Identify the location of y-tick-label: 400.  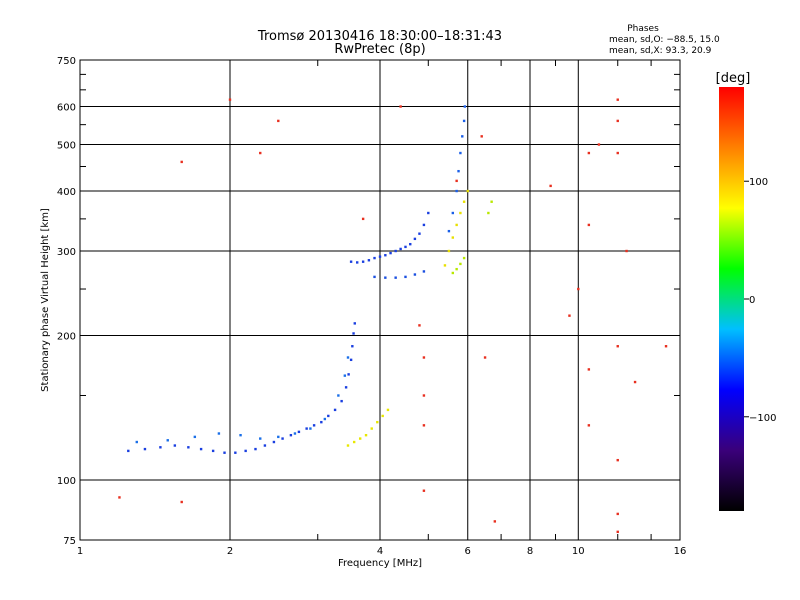
(66, 192).